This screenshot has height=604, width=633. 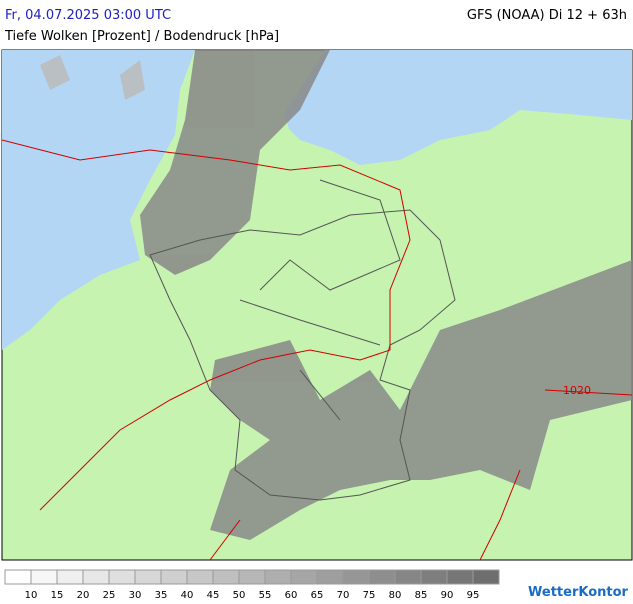 What do you see at coordinates (109, 595) in the screenshot?
I see `legend-label: 25` at bounding box center [109, 595].